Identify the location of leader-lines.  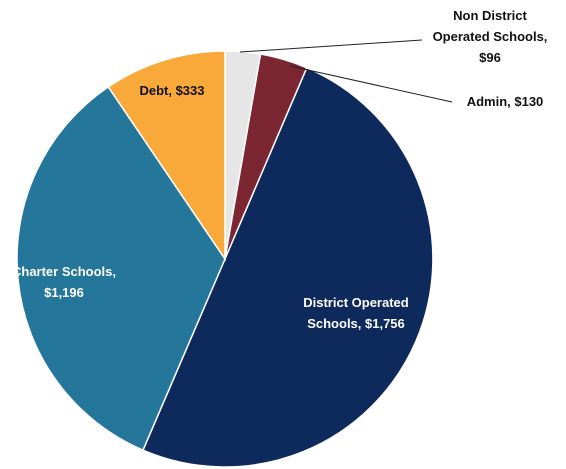
(346, 71).